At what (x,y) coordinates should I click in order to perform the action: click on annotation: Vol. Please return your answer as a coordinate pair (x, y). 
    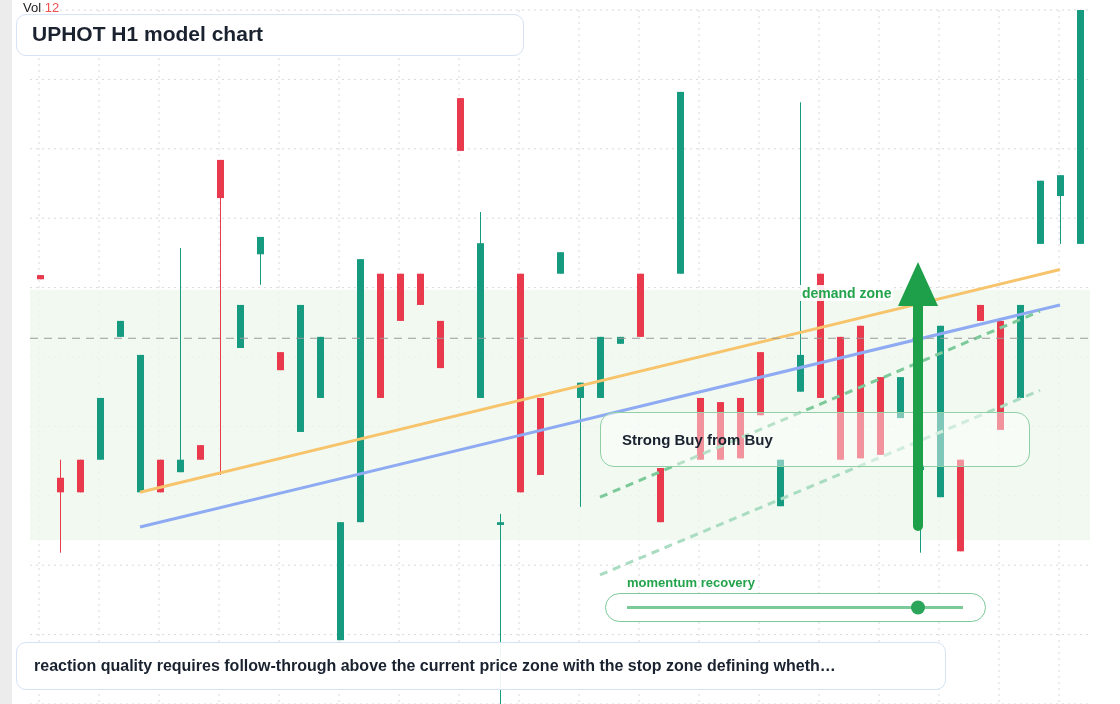
    Looking at the image, I should click on (32, 7).